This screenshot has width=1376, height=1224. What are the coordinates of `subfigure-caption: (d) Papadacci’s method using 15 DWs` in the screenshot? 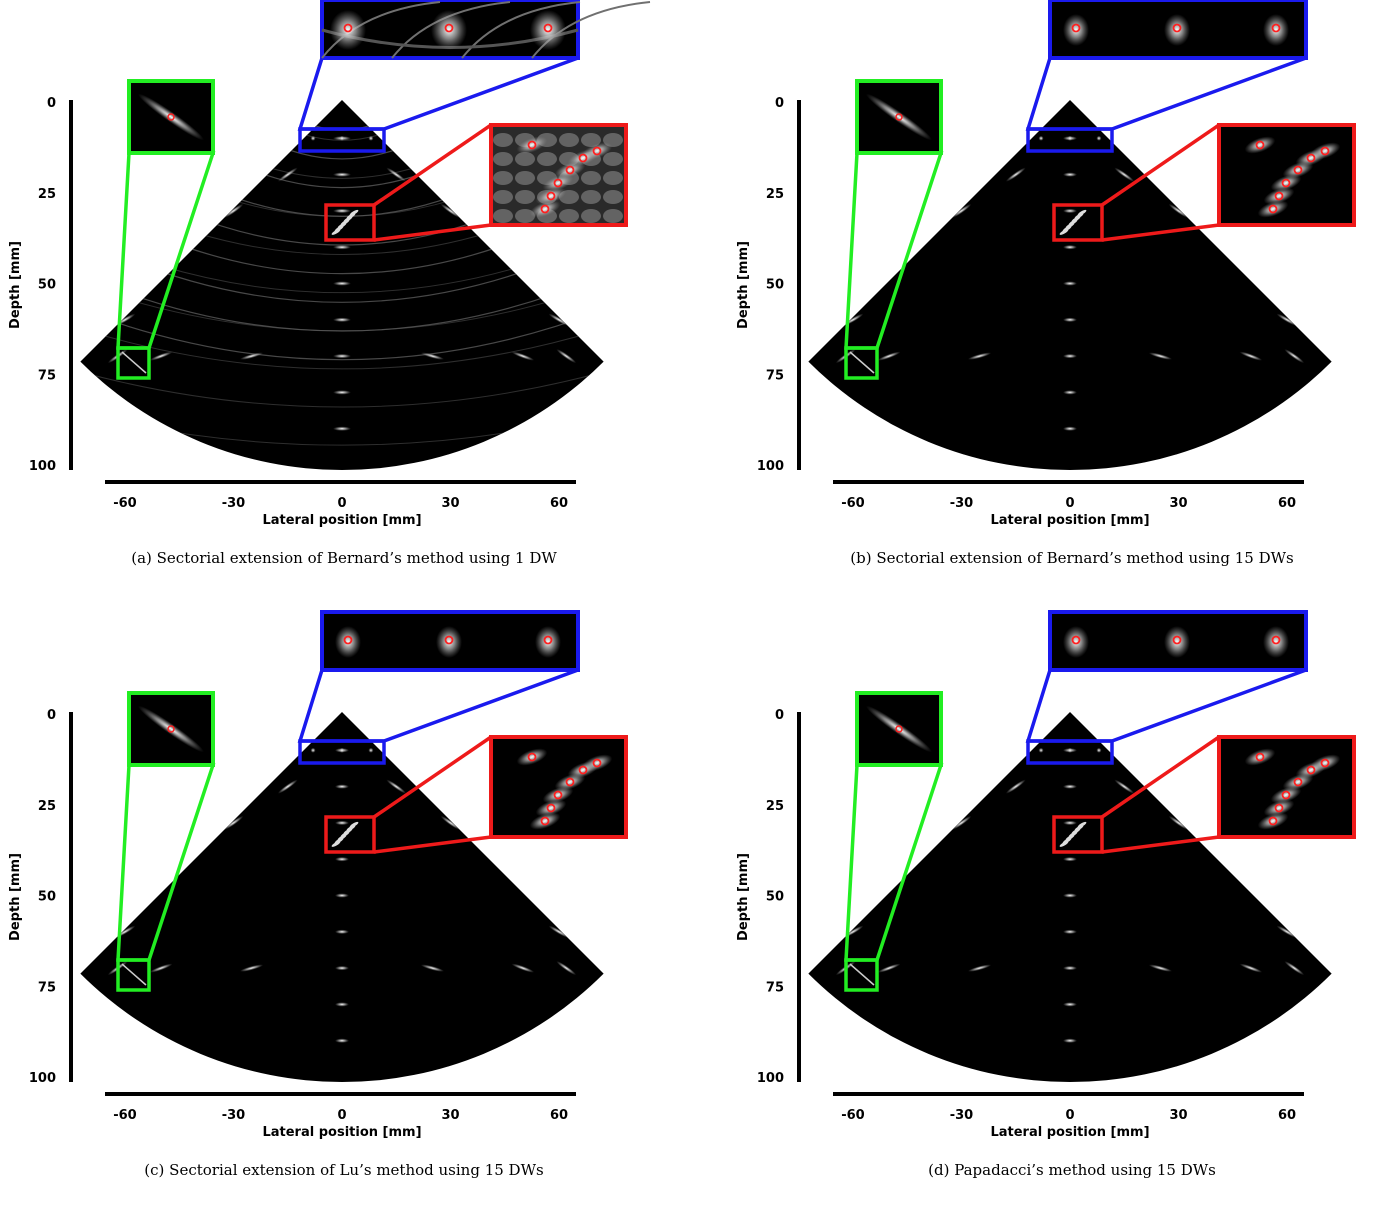 It's located at (1072, 1170).